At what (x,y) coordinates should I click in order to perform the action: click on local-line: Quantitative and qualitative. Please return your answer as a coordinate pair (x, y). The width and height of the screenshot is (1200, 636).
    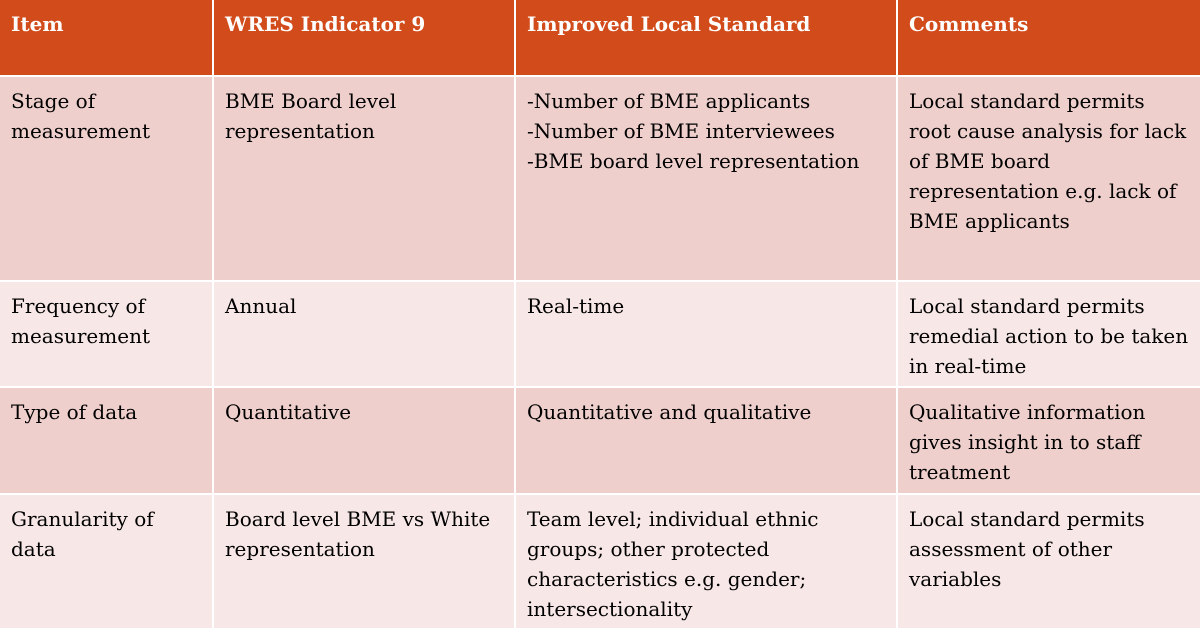
    Looking at the image, I should click on (669, 412).